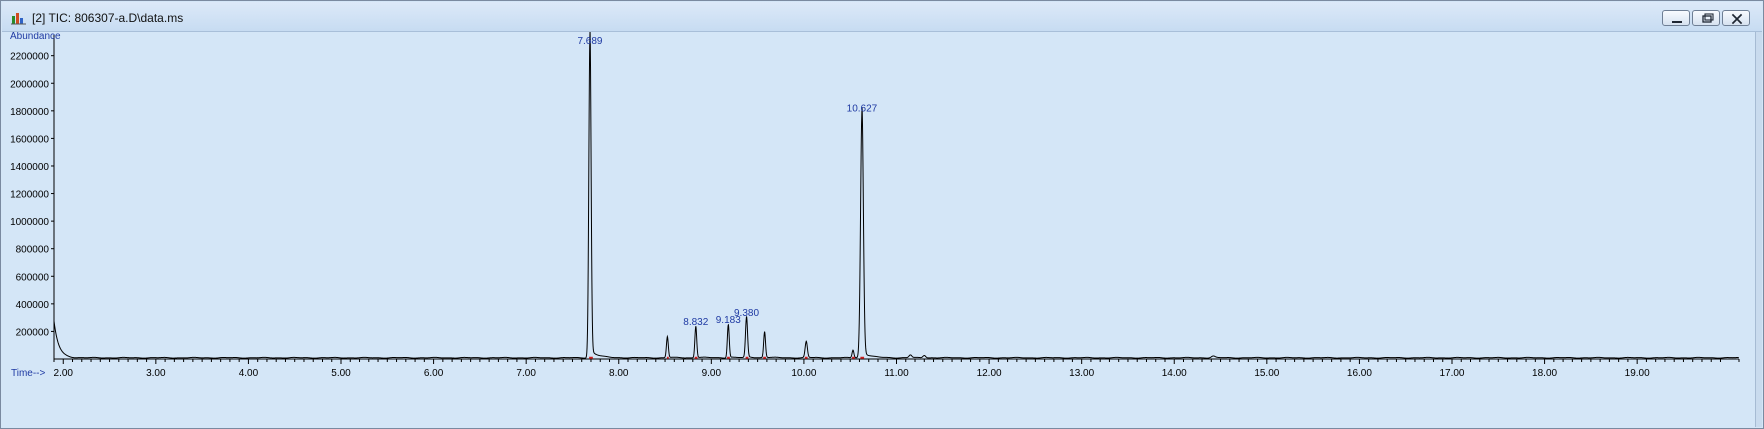 The image size is (1764, 429). What do you see at coordinates (29, 84) in the screenshot?
I see `y-tick-label: 2000000` at bounding box center [29, 84].